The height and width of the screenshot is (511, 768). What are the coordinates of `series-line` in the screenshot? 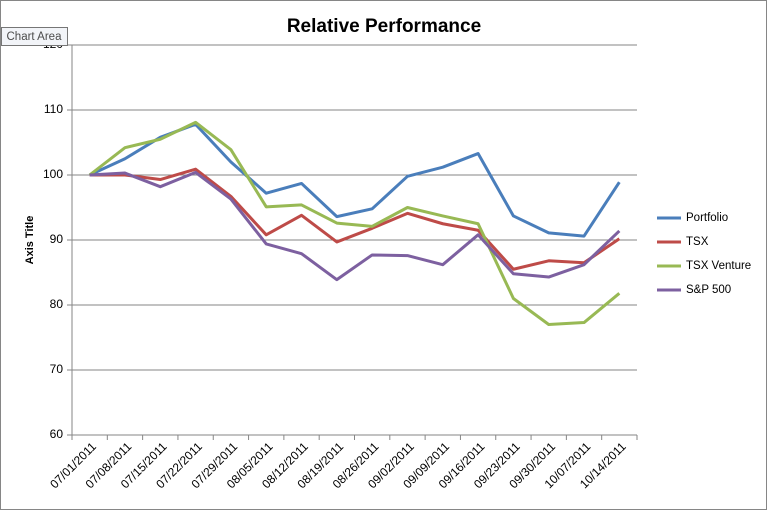 It's located at (355, 219).